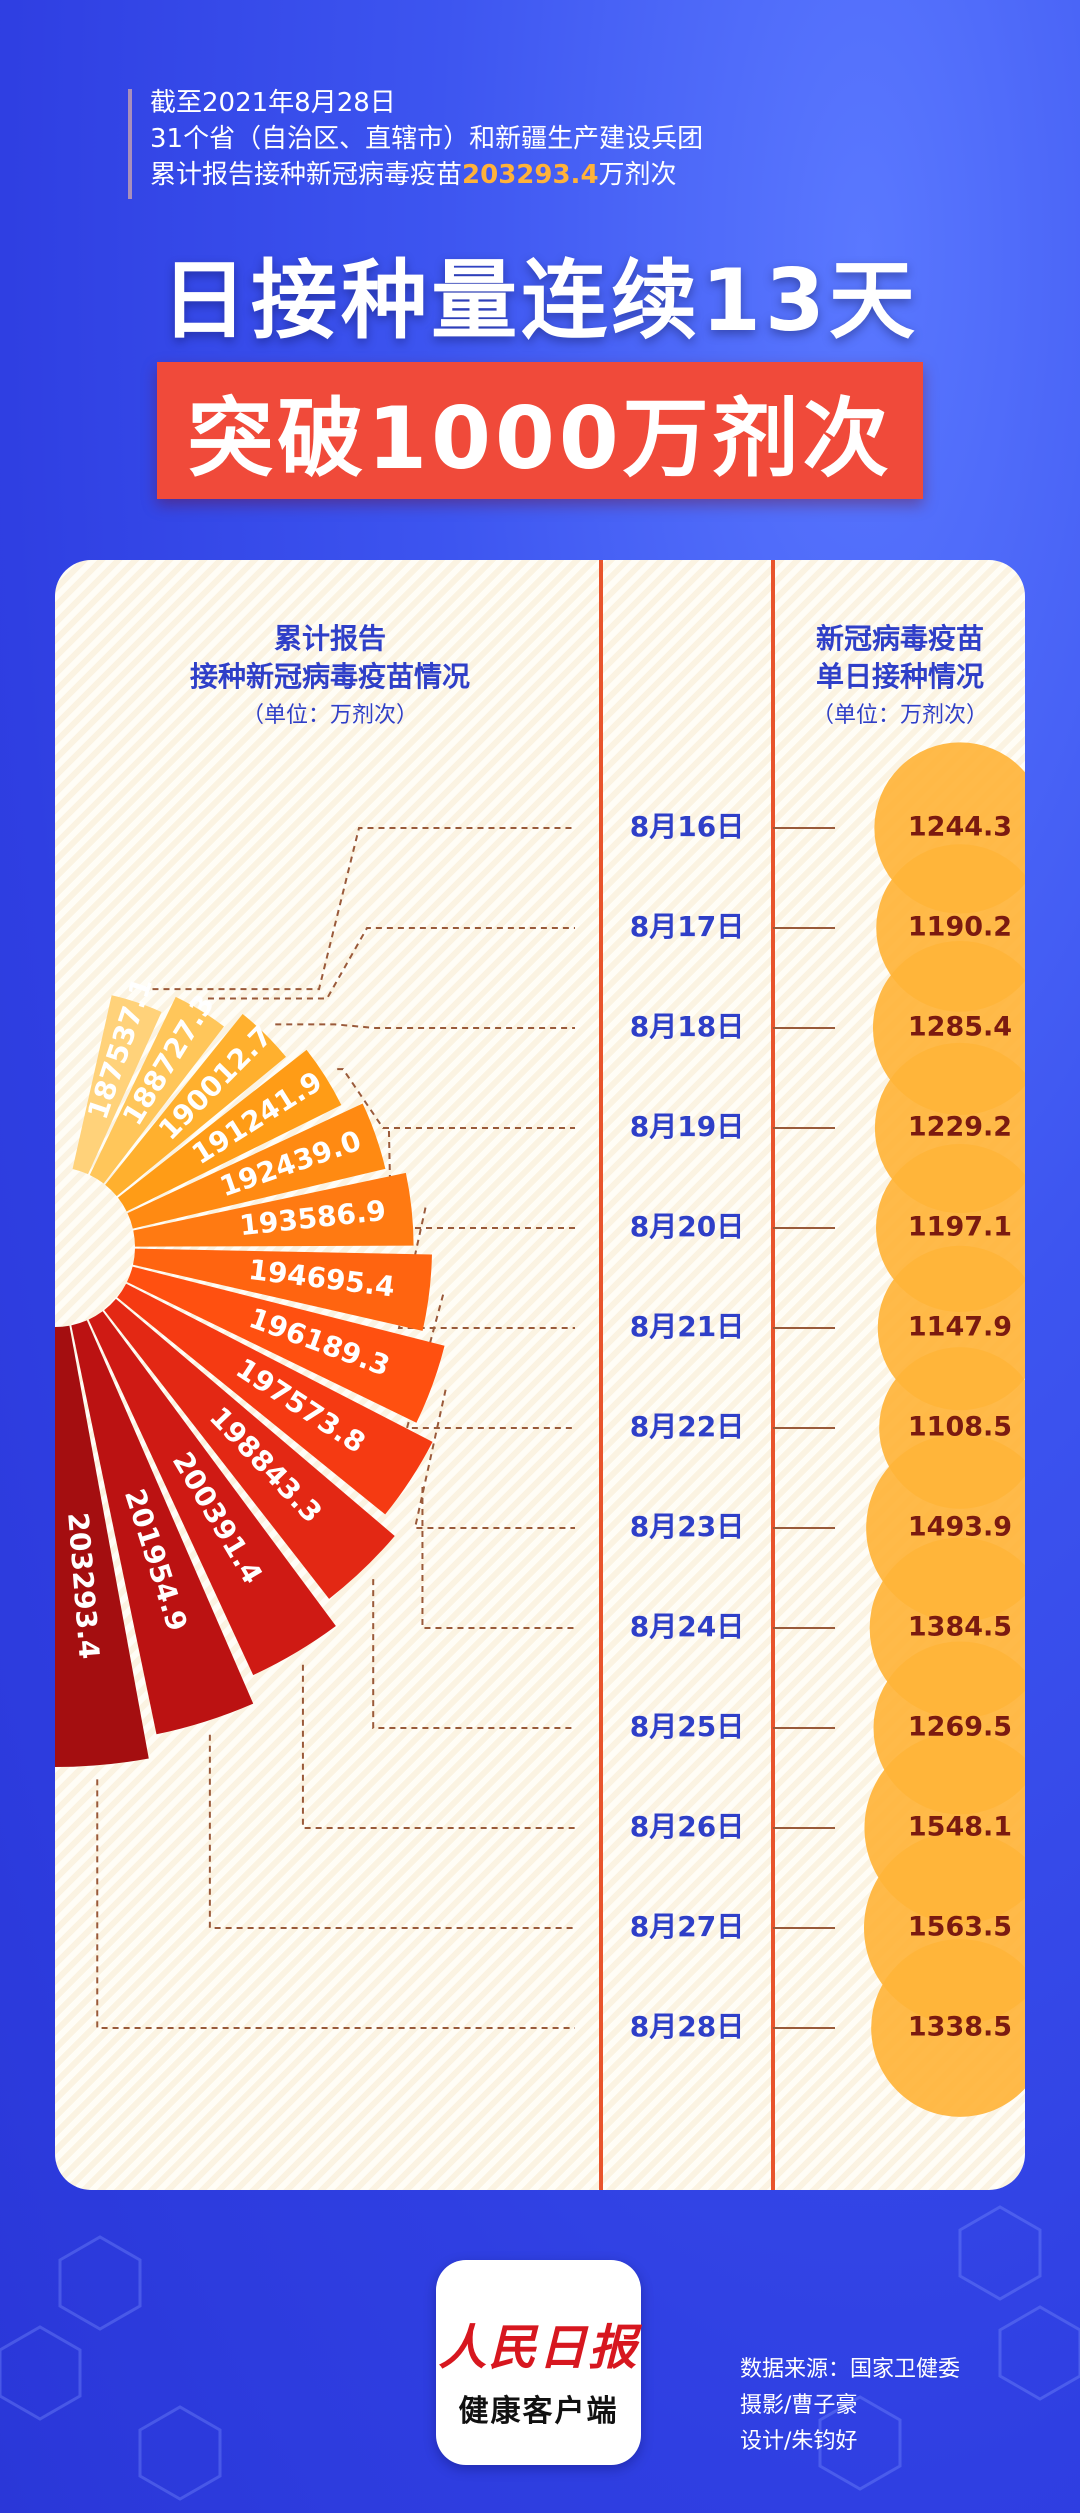 This screenshot has width=1080, height=2513. I want to click on daily-value-label-4: 1229.2, so click(960, 1127).